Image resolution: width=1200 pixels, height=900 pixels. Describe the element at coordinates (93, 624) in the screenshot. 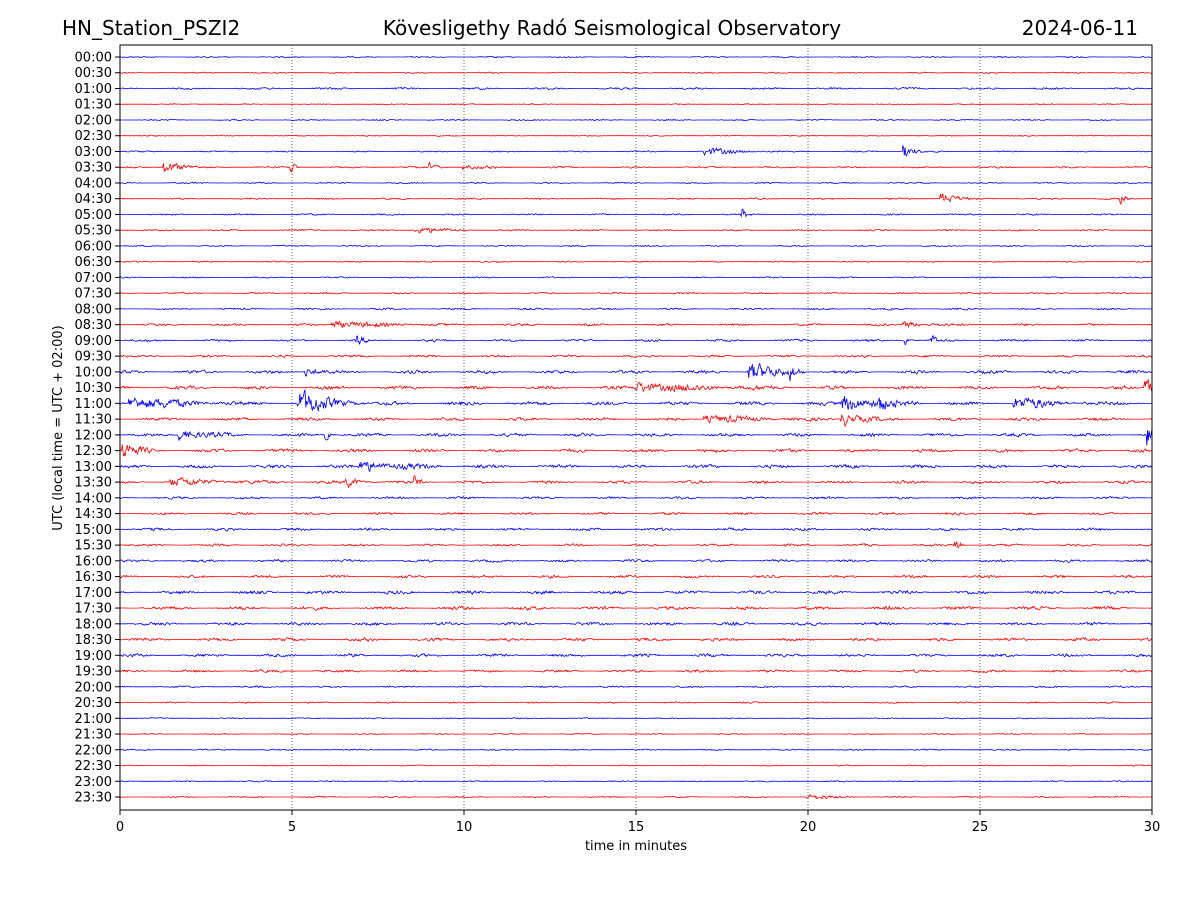

I see `y-tick-label: 18:00` at that location.